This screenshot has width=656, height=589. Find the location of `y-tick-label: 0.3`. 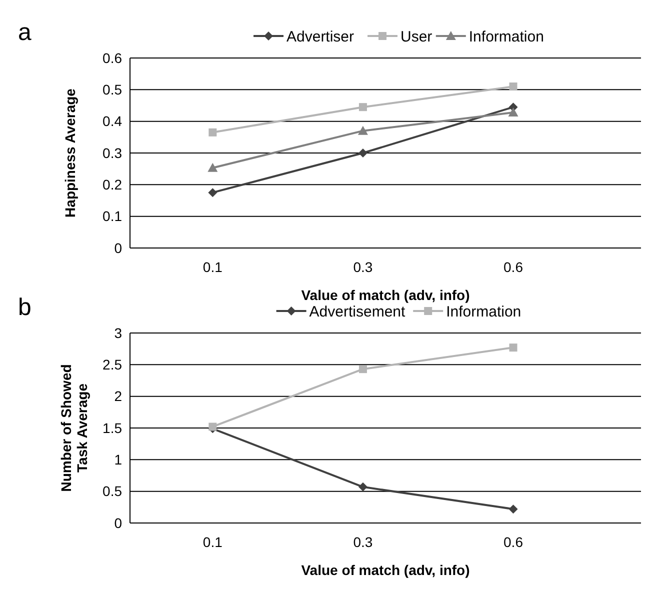

y-tick-label: 0.3 is located at coordinates (112, 152).